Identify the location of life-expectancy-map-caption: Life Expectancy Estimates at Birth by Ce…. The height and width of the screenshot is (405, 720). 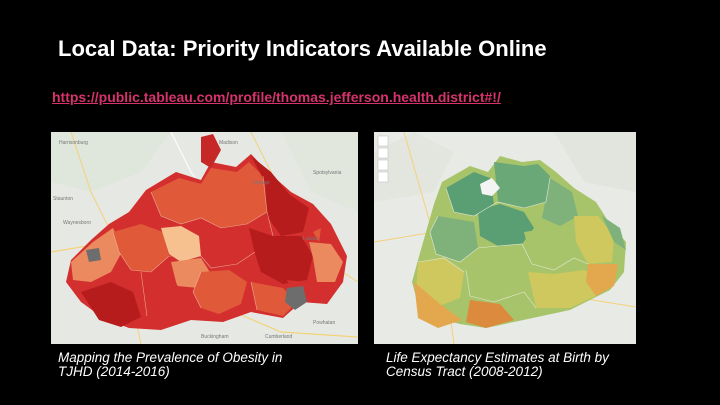
(531, 365).